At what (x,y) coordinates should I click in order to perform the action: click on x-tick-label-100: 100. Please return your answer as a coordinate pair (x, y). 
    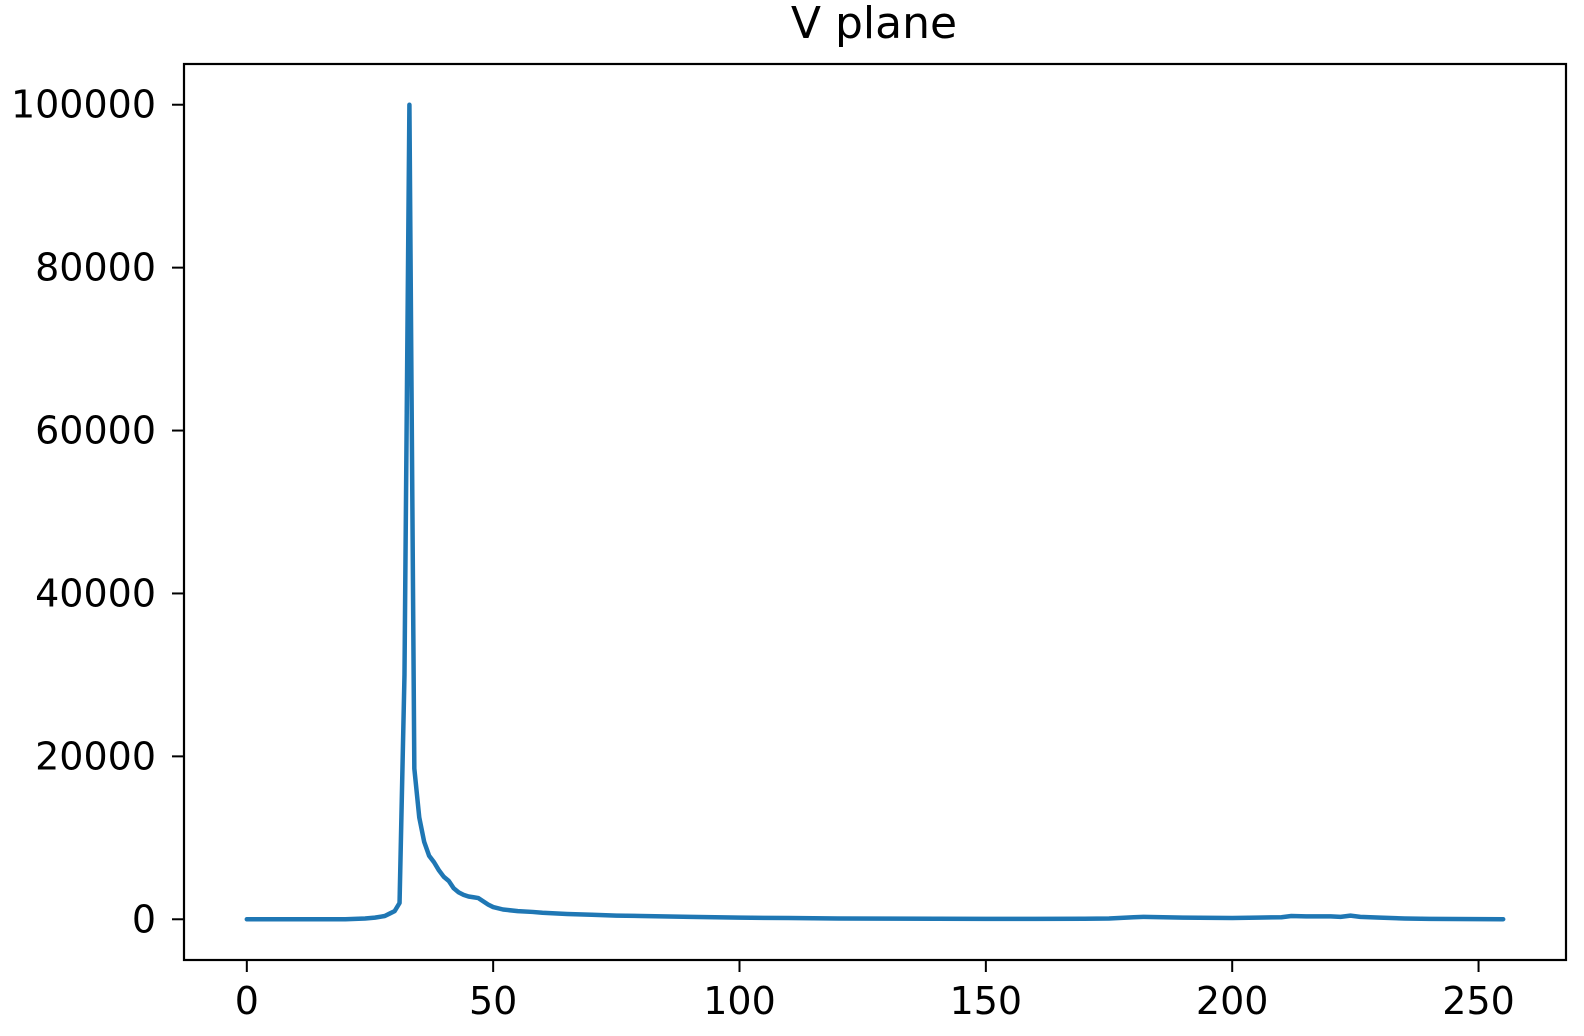
    Looking at the image, I should click on (739, 1001).